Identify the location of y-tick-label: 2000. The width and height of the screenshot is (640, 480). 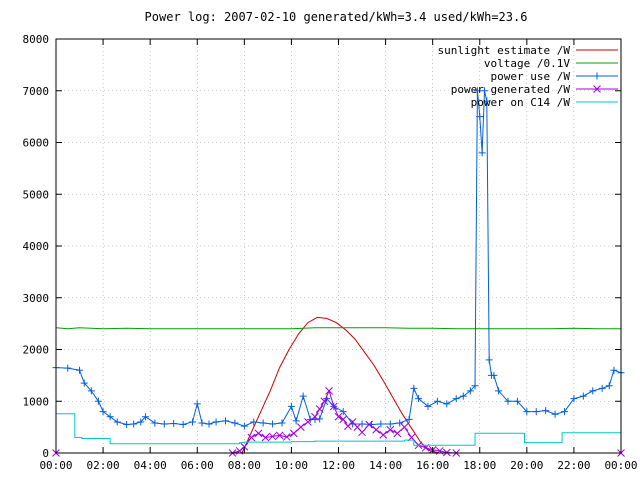
(36, 350).